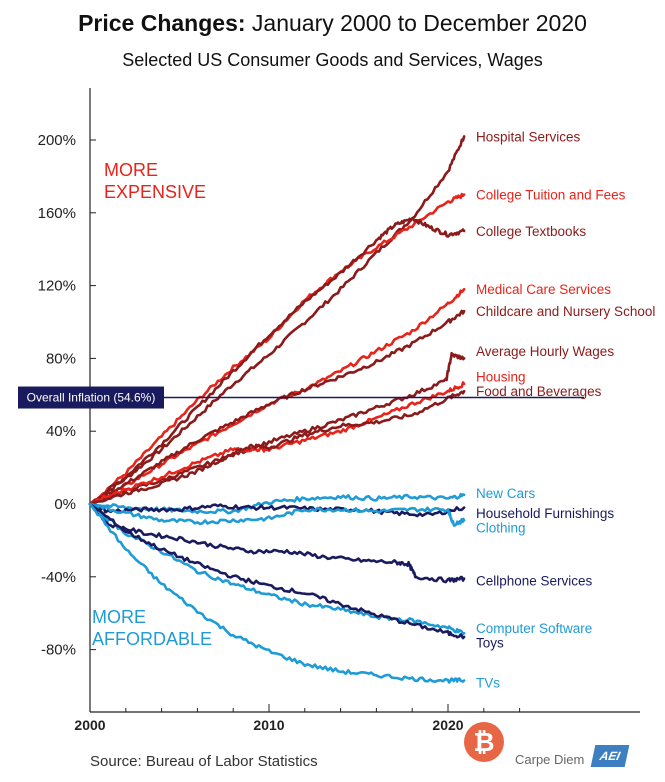 The height and width of the screenshot is (782, 665). Describe the element at coordinates (152, 639) in the screenshot. I see `annotation-more-affordable: AFFORDABLE` at that location.